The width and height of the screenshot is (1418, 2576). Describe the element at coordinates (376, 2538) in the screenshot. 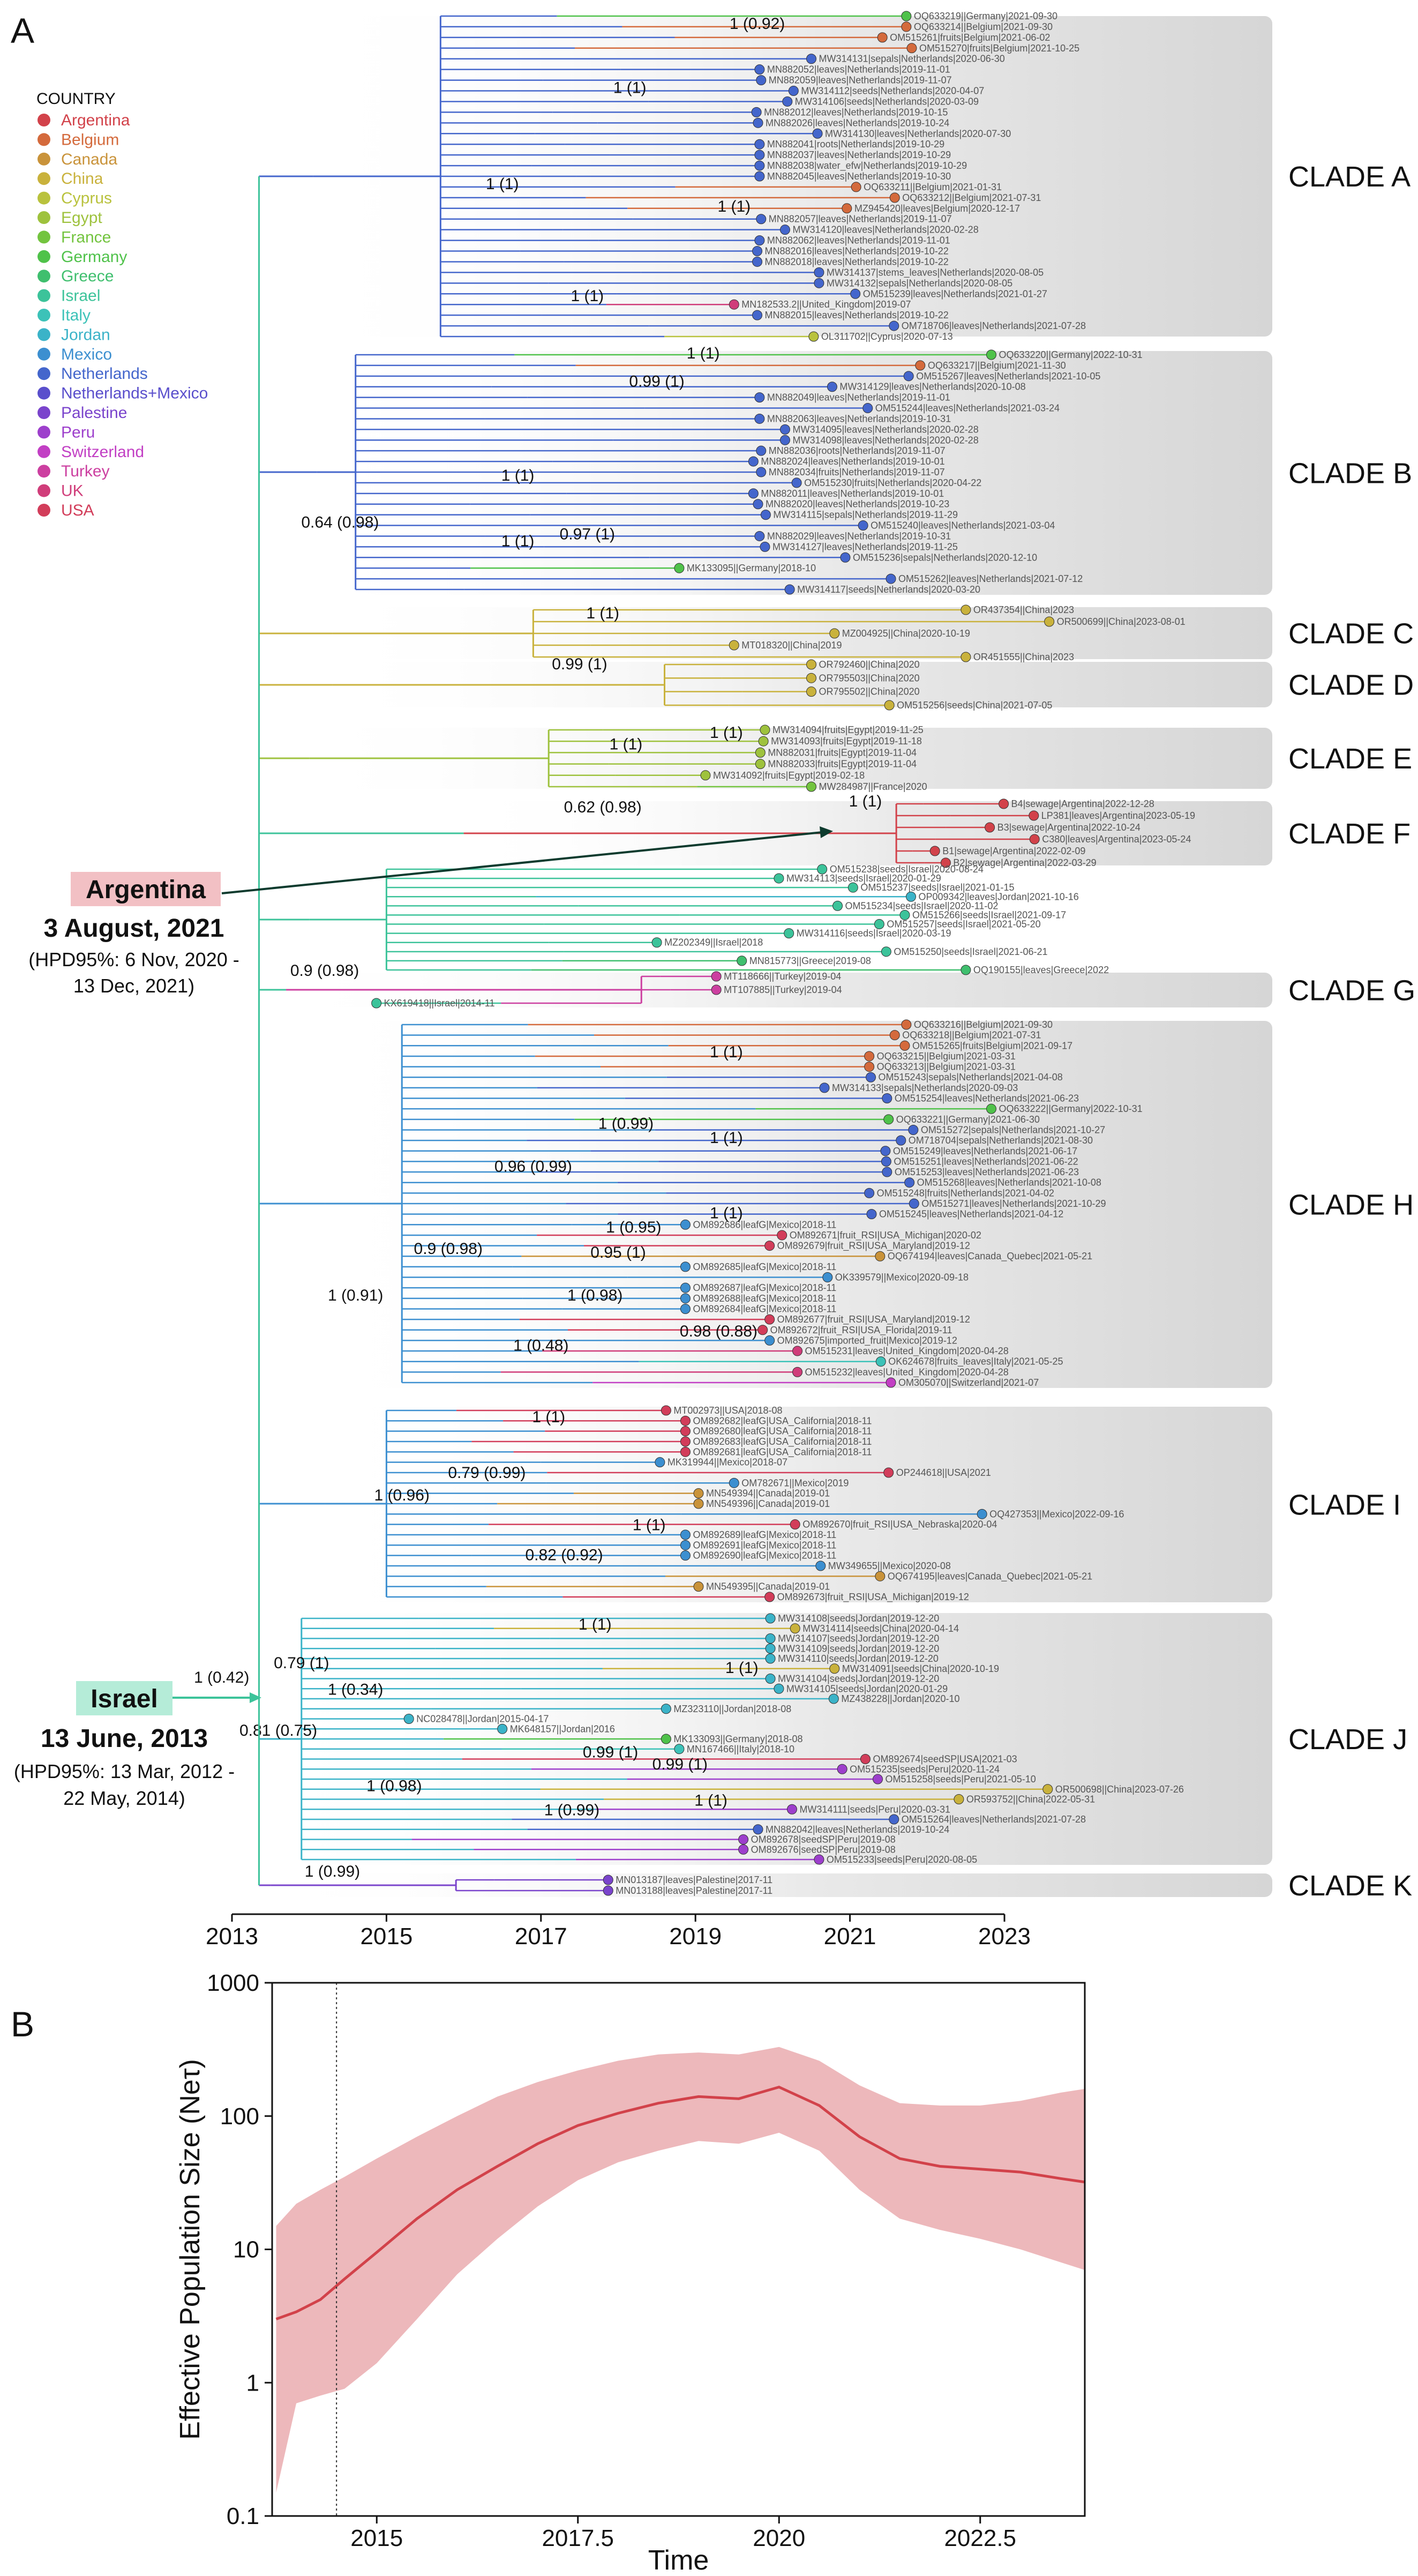

I see `x-tick-label: 2015` at that location.